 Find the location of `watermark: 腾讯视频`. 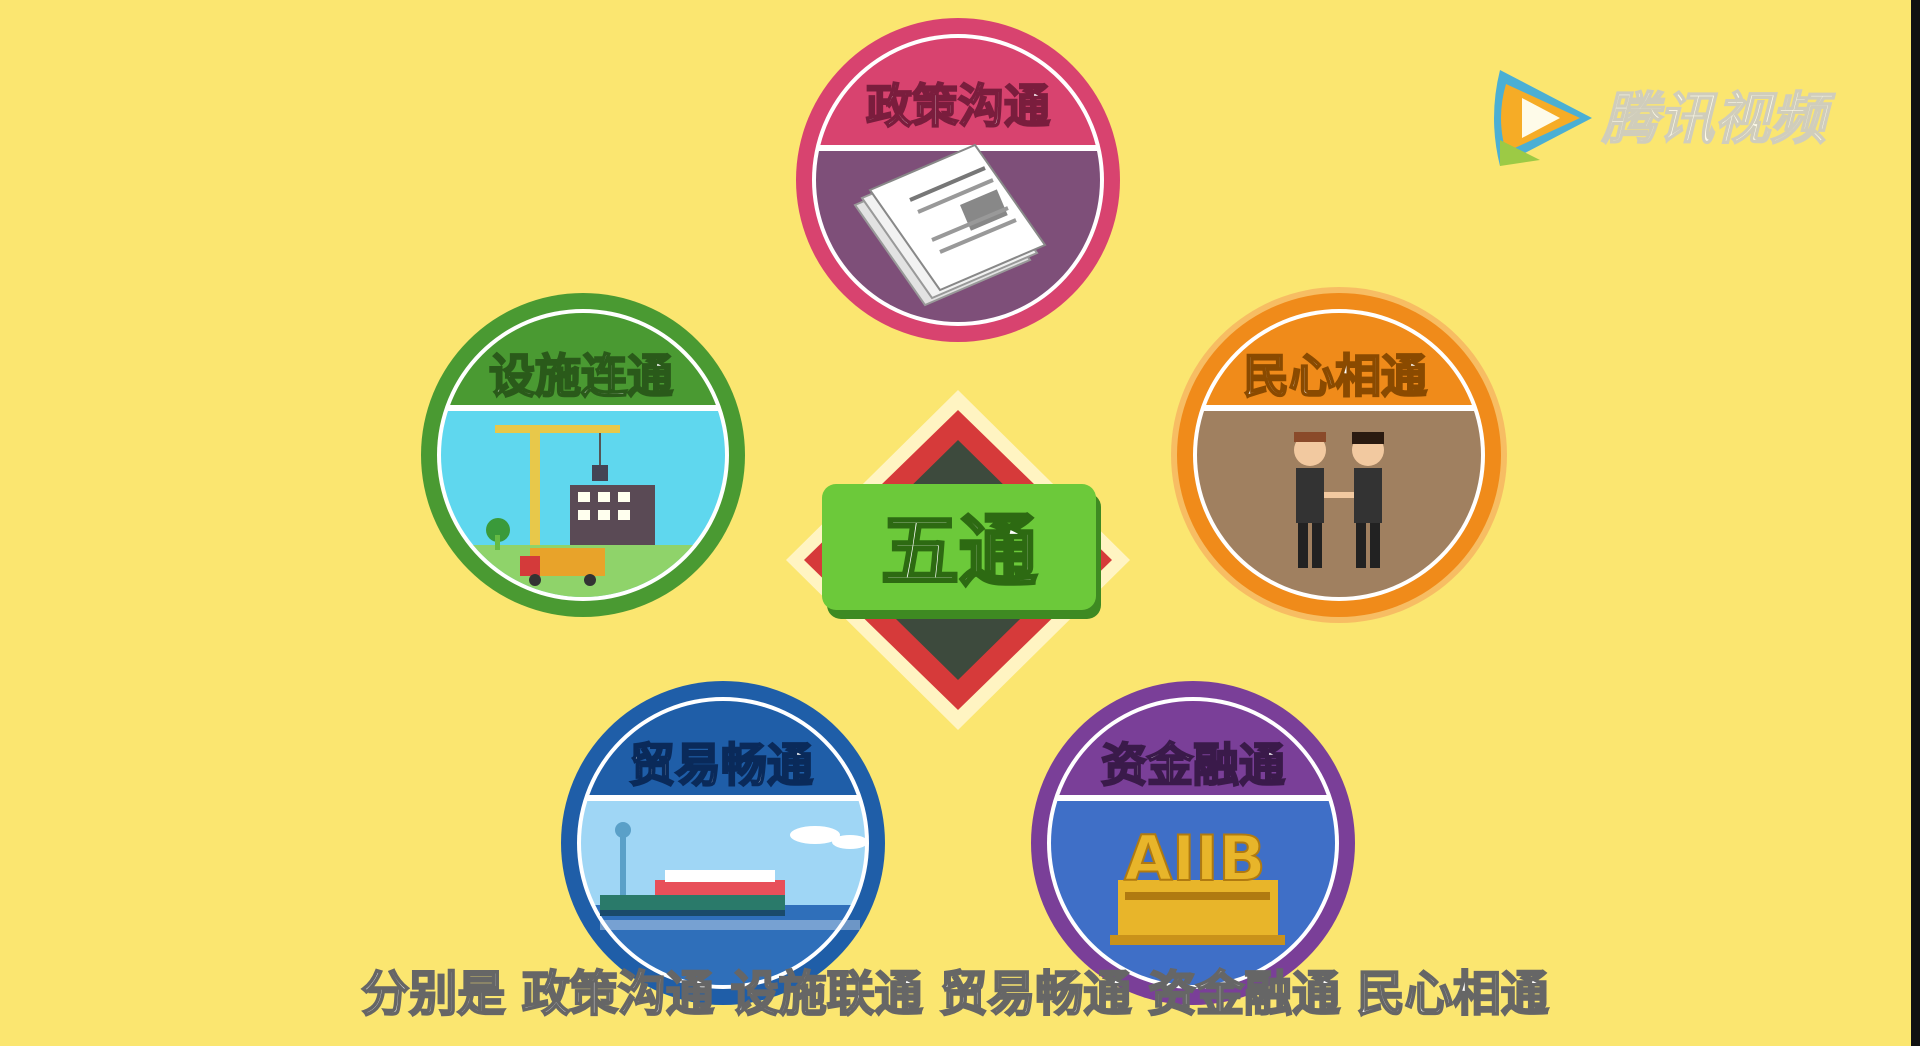

watermark: 腾讯视频 is located at coordinates (1665, 118).